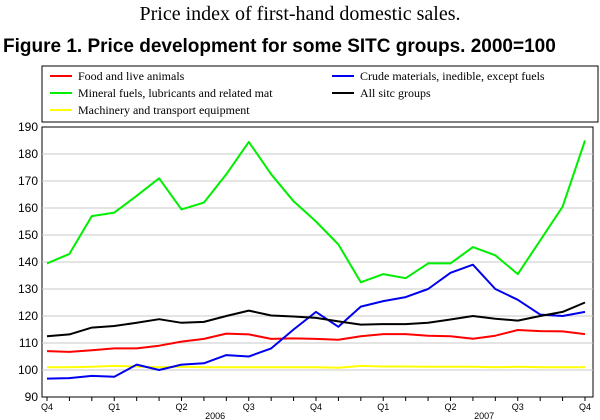 Image resolution: width=600 pixels, height=420 pixels. What do you see at coordinates (452, 76) in the screenshot?
I see `legend-label: Crude materials, inedible, except fuels` at bounding box center [452, 76].